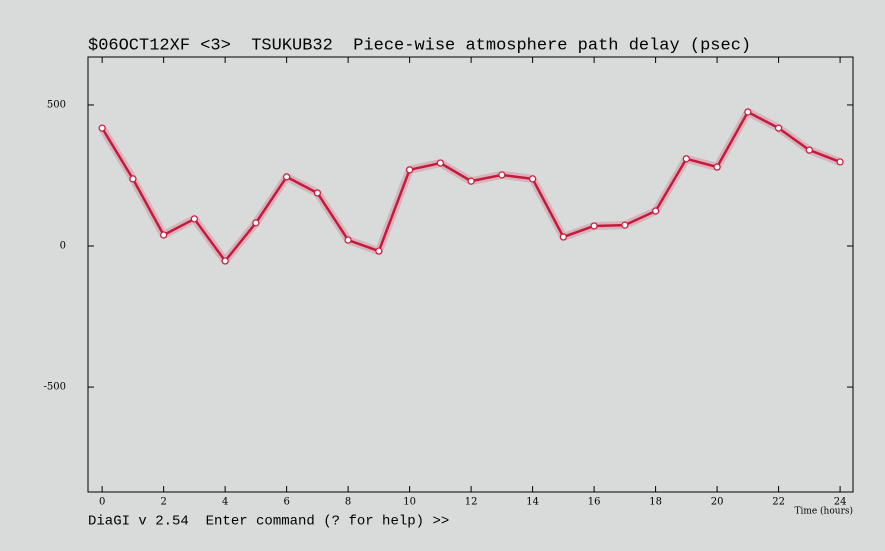 Image resolution: width=885 pixels, height=551 pixels. What do you see at coordinates (594, 502) in the screenshot?
I see `x-tick-label: 16` at bounding box center [594, 502].